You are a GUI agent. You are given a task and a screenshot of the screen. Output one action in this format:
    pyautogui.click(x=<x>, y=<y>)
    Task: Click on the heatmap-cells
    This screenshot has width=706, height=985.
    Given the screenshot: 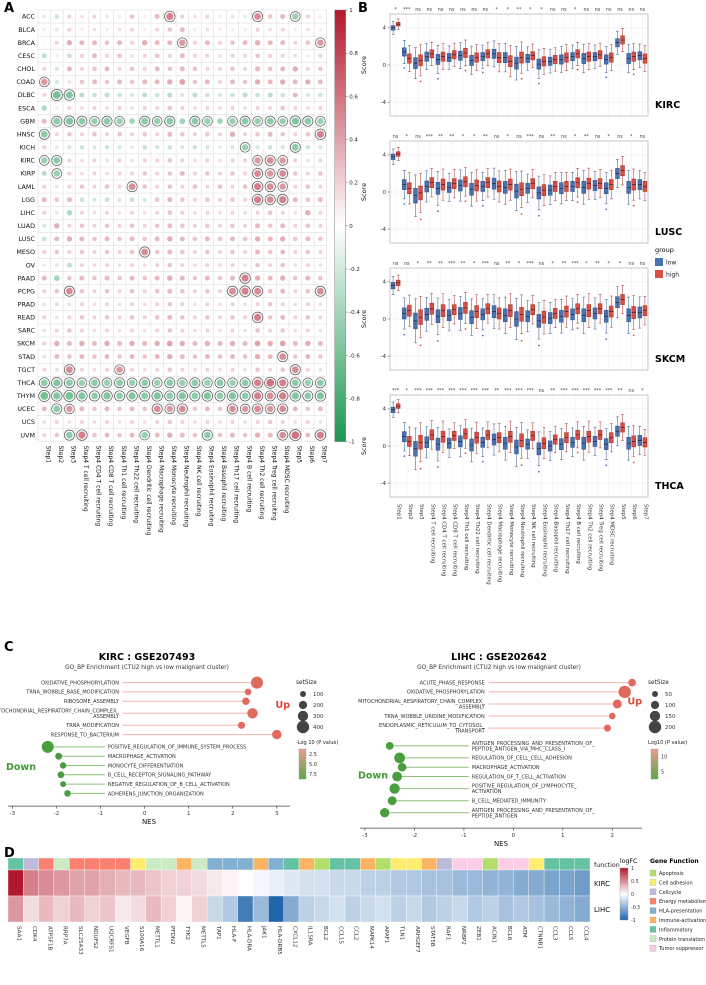 What is the action you would take?
    pyautogui.click(x=299, y=896)
    